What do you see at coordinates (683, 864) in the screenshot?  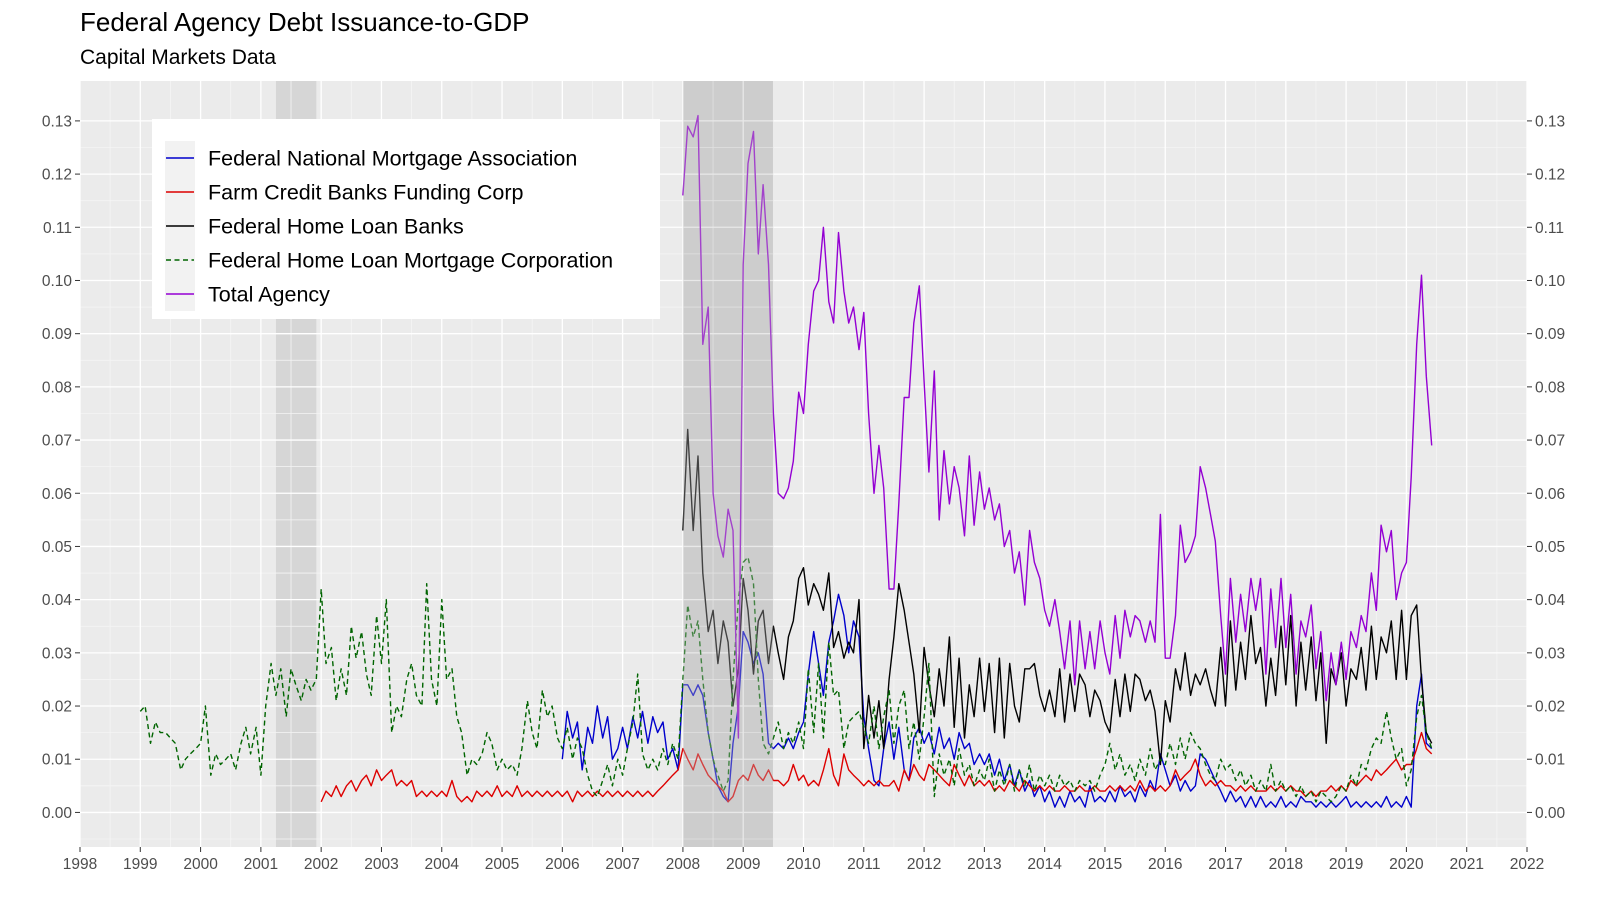 I see `x-tick-label: 2008` at bounding box center [683, 864].